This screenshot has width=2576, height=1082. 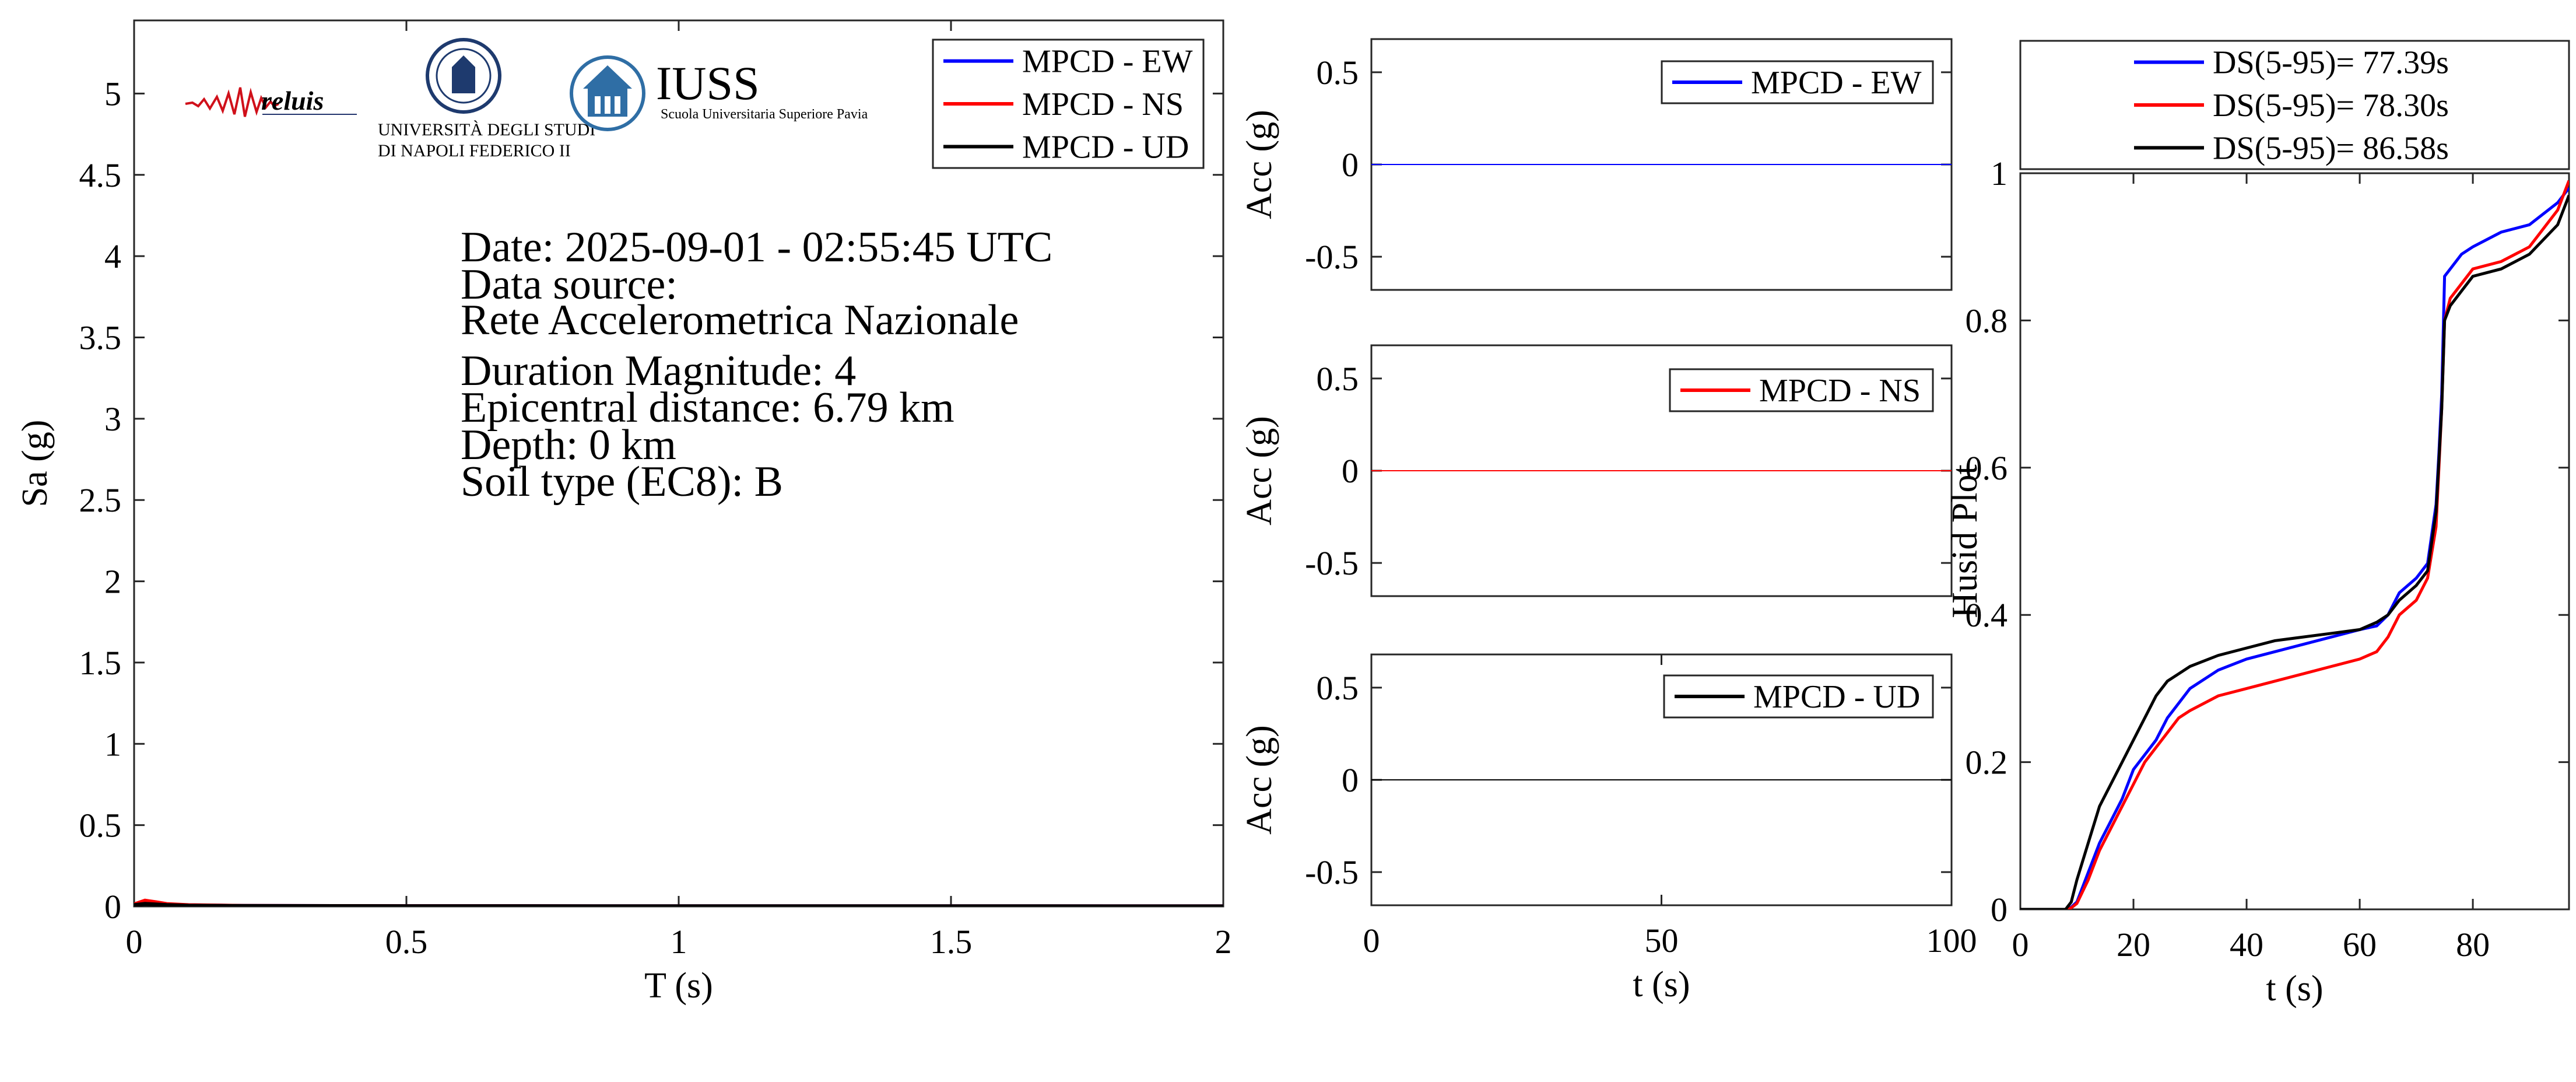 What do you see at coordinates (2473, 945) in the screenshot?
I see `x-tick-label: 80` at bounding box center [2473, 945].